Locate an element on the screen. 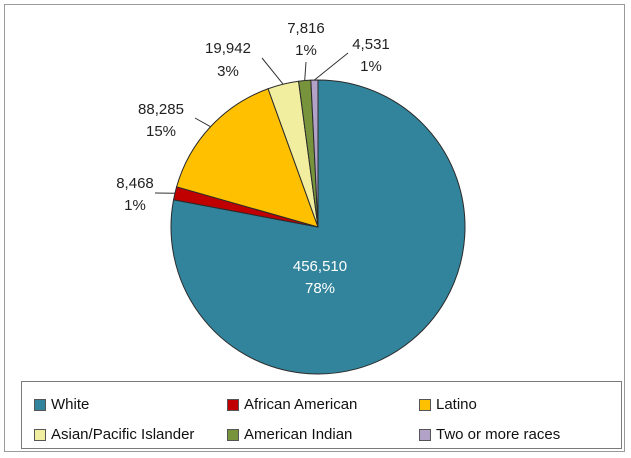  data-label-two-or-more-value: 4,531 is located at coordinates (371, 44).